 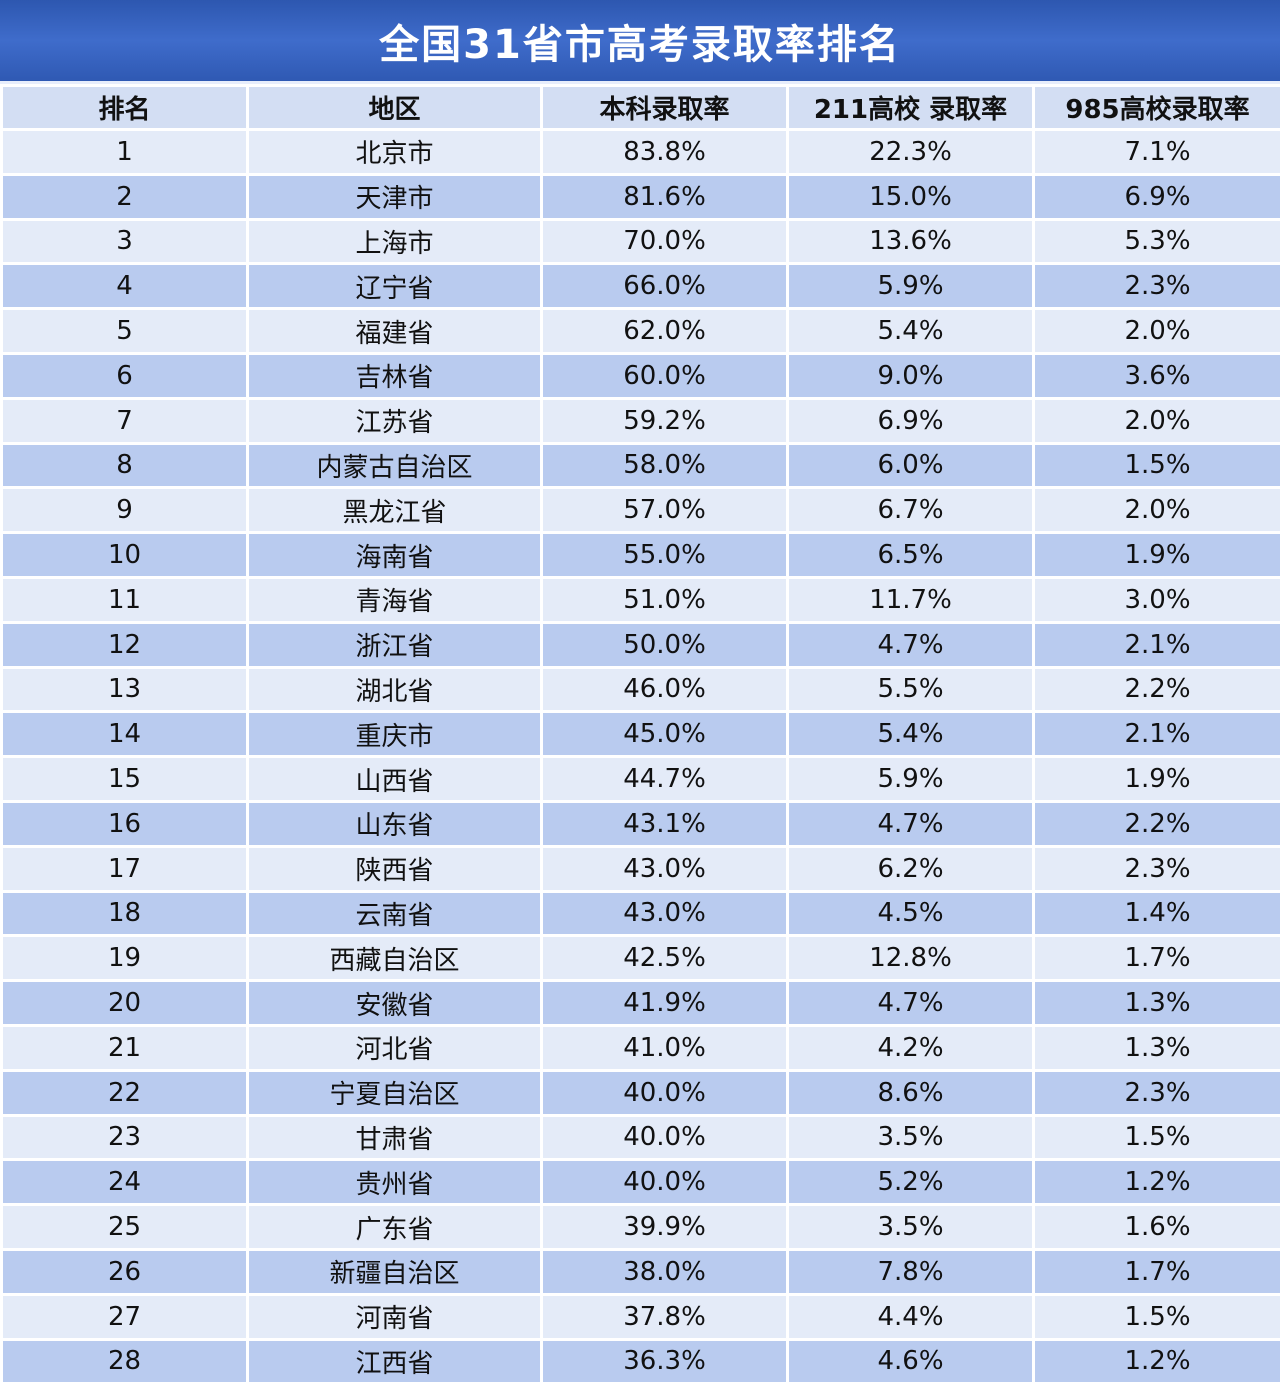 What do you see at coordinates (394, 958) in the screenshot?
I see `region-cell: 西藏自治区` at bounding box center [394, 958].